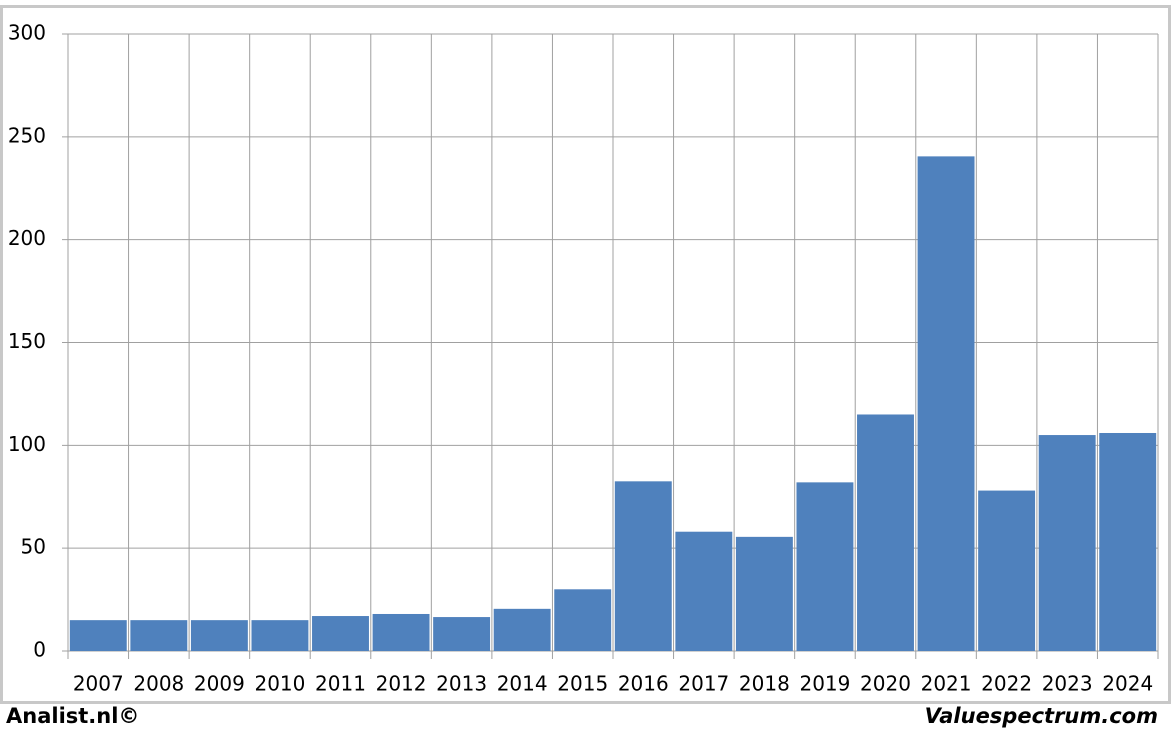 This screenshot has width=1172, height=734. What do you see at coordinates (98, 684) in the screenshot?
I see `x-tick-label: 2007` at bounding box center [98, 684].